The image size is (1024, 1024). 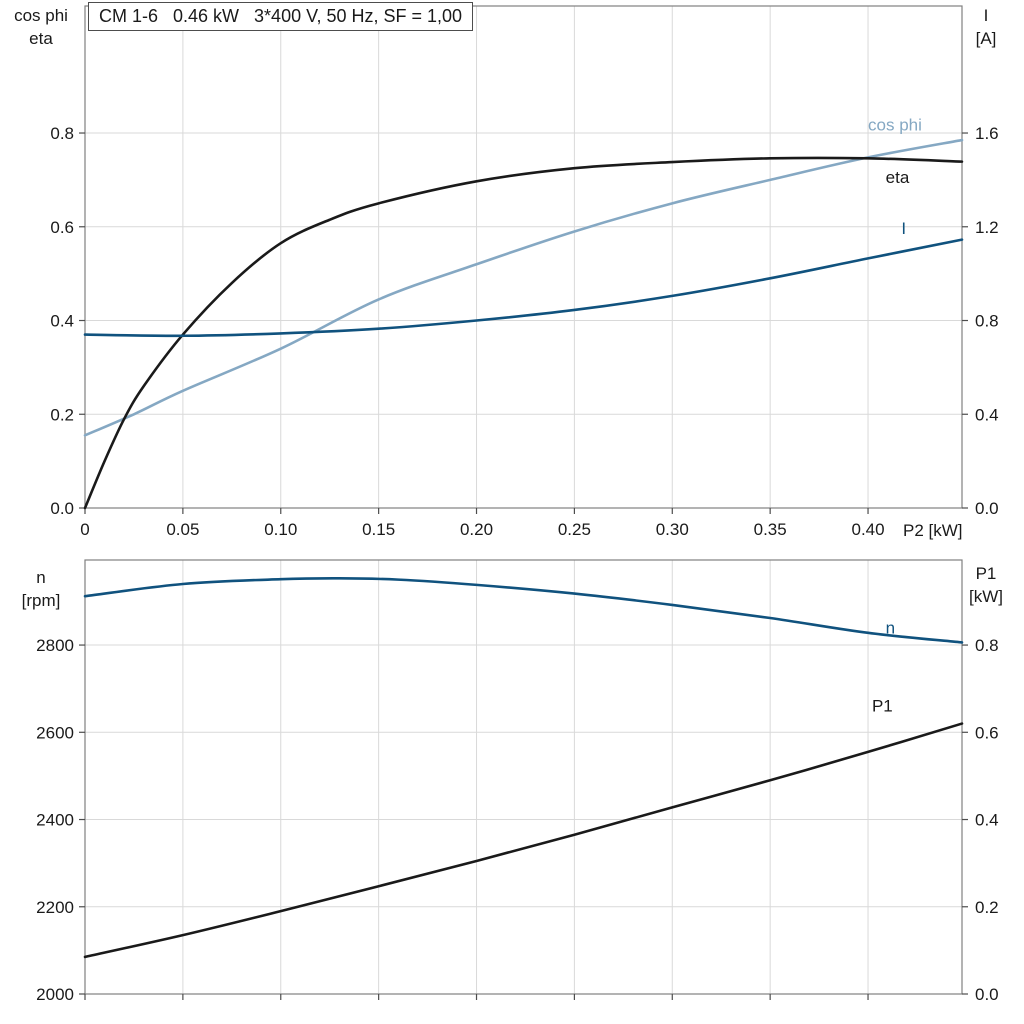 I want to click on curve-label-i: I, so click(x=903, y=228).